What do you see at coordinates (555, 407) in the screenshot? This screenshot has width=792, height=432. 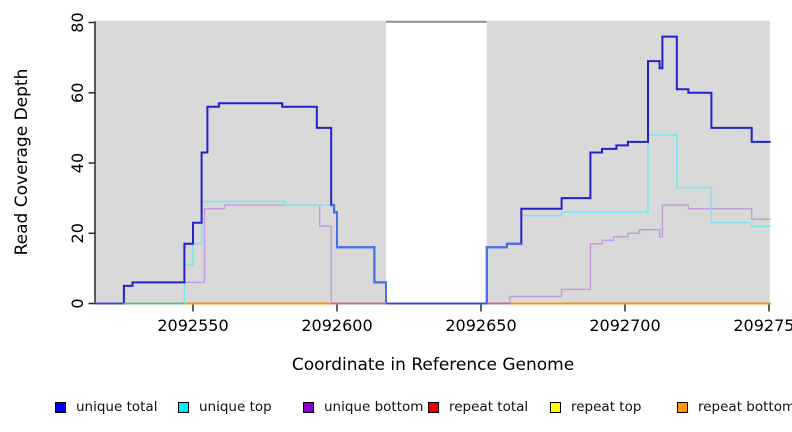 I see `repeat-top-swatch-icon` at bounding box center [555, 407].